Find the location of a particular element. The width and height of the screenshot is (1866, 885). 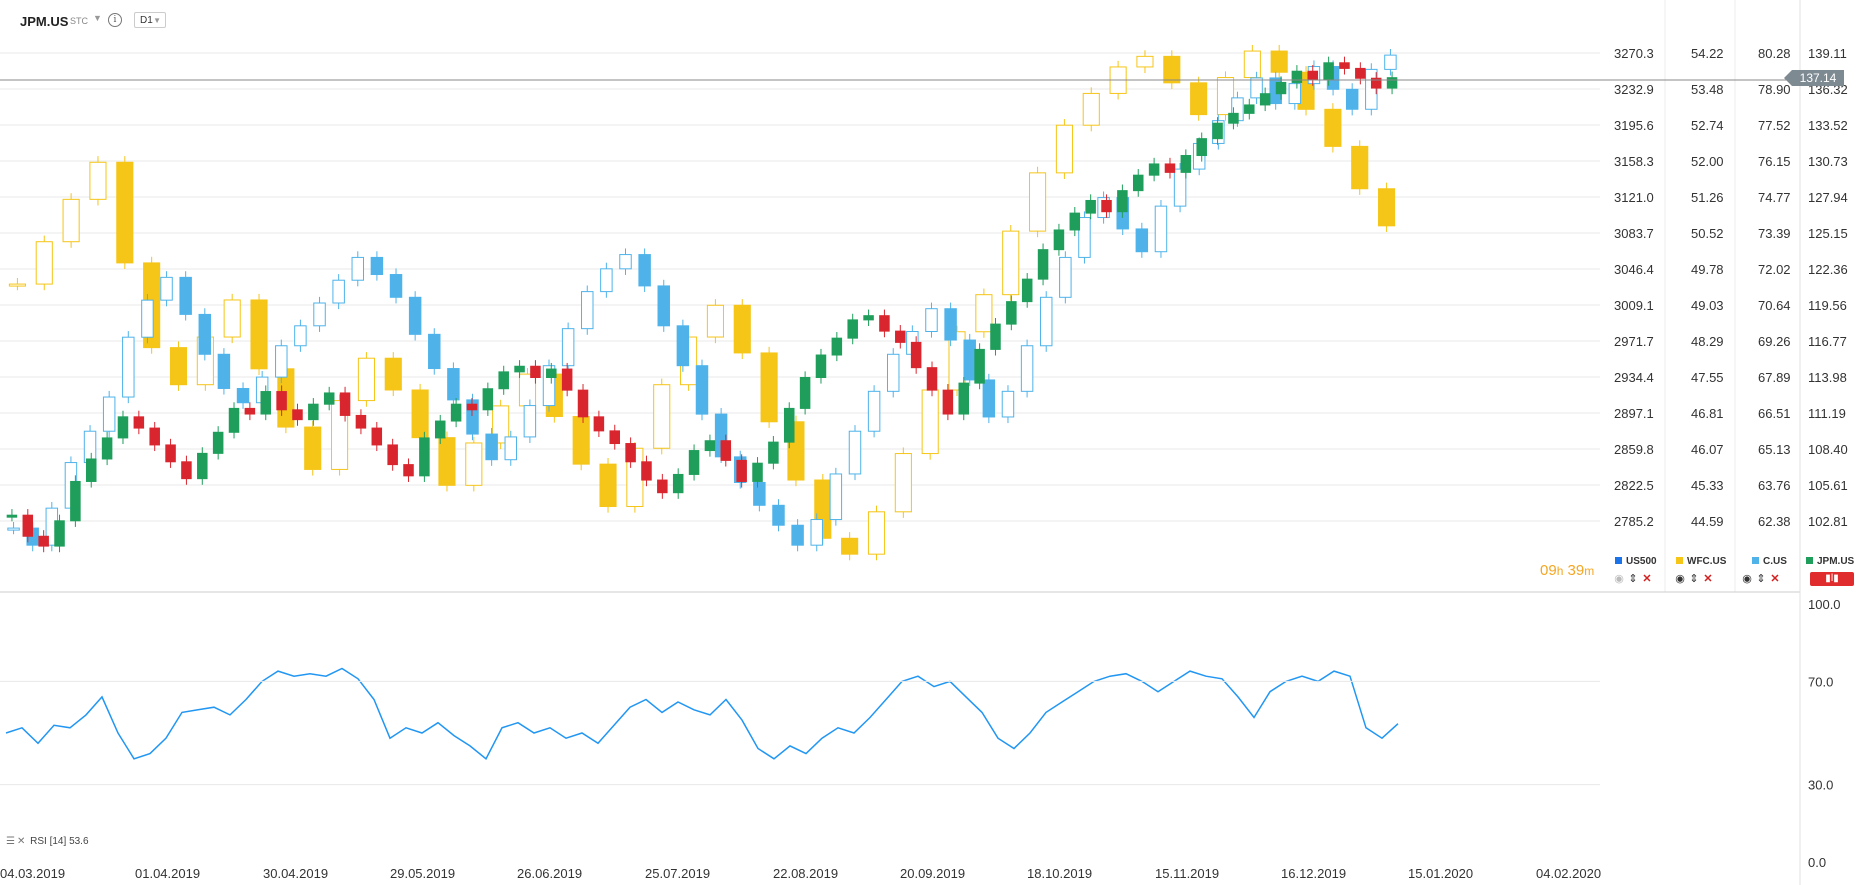

legend-item-jpm: JPM.US is located at coordinates (1830, 561).